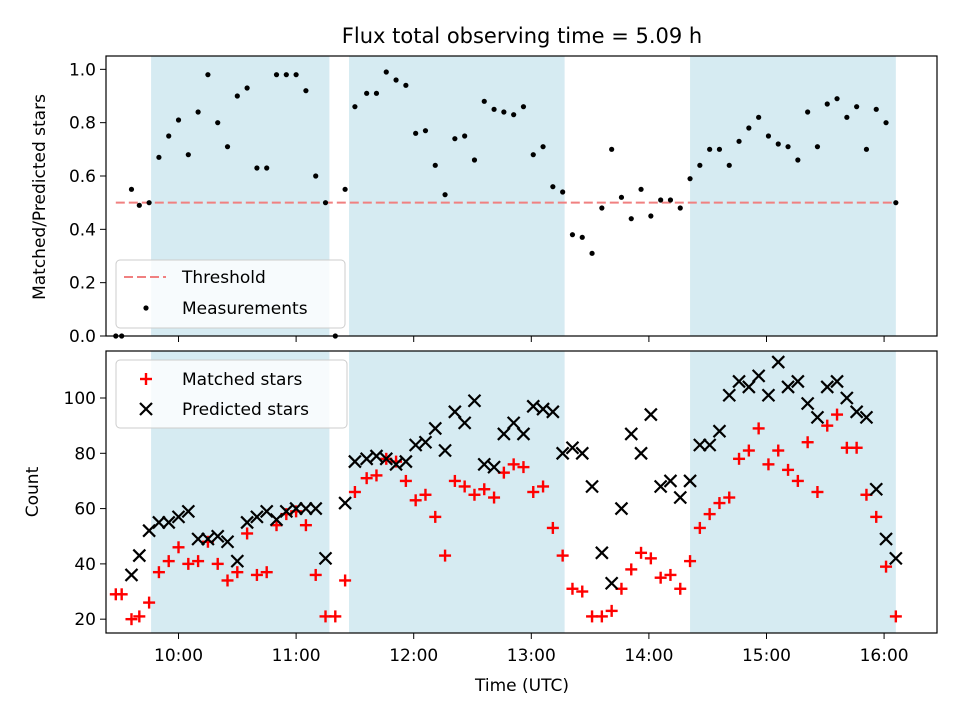 This screenshot has width=960, height=720. I want to click on y-tick-label: 0.6, so click(82, 177).